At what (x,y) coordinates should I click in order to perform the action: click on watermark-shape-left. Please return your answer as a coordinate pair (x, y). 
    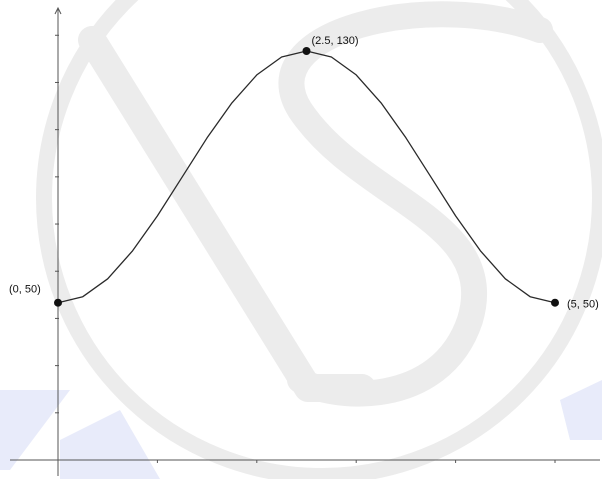
    Looking at the image, I should click on (35, 430).